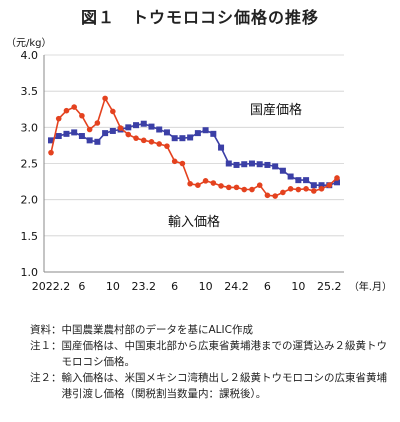 Image resolution: width=400 pixels, height=422 pixels. Describe the element at coordinates (46, 346) in the screenshot. I see `note-head: 注１：` at that location.